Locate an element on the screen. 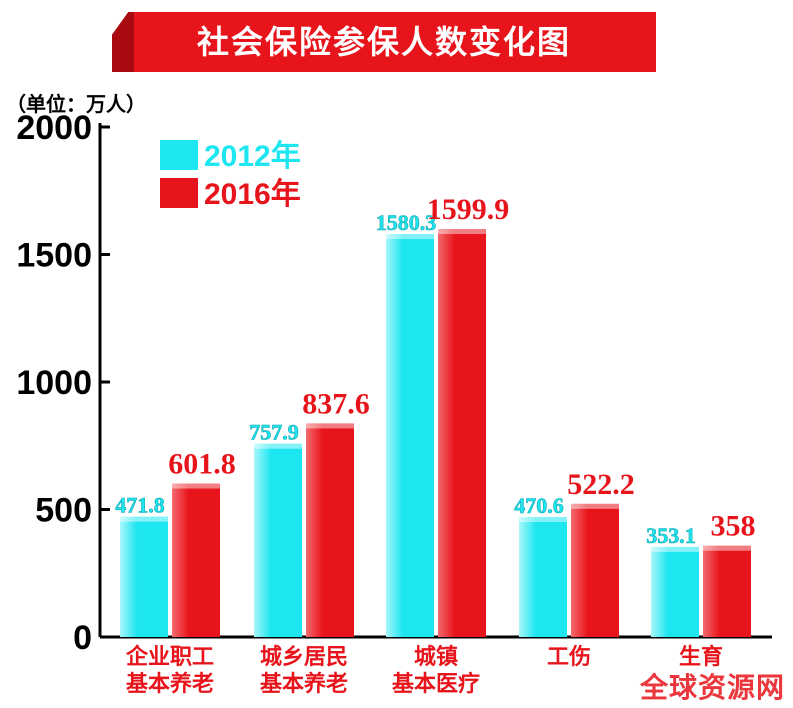  value-label: 1599.9 is located at coordinates (468, 209).